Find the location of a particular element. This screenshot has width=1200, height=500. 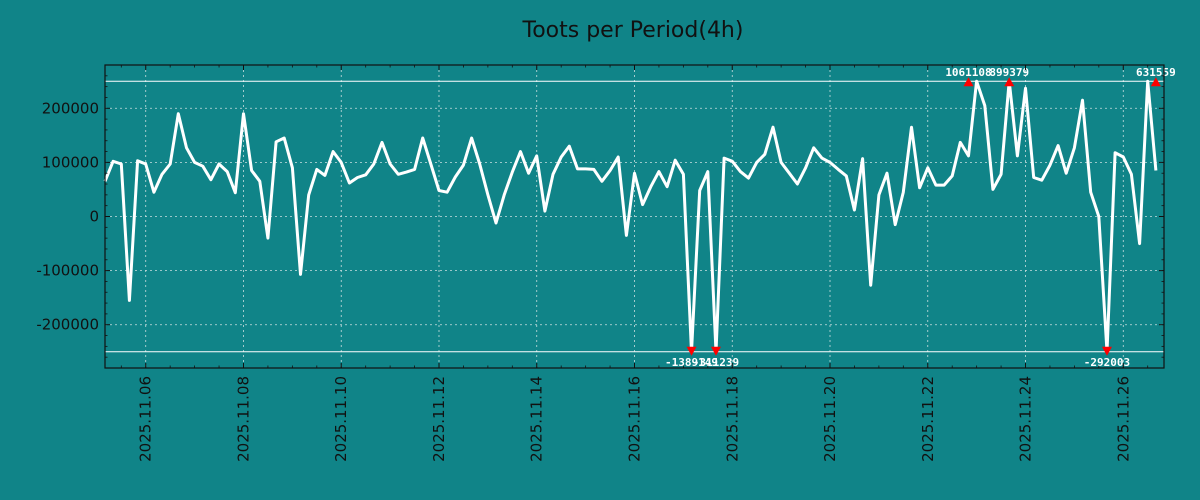

x-tick-label: 2025.11.22 is located at coordinates (928, 419).